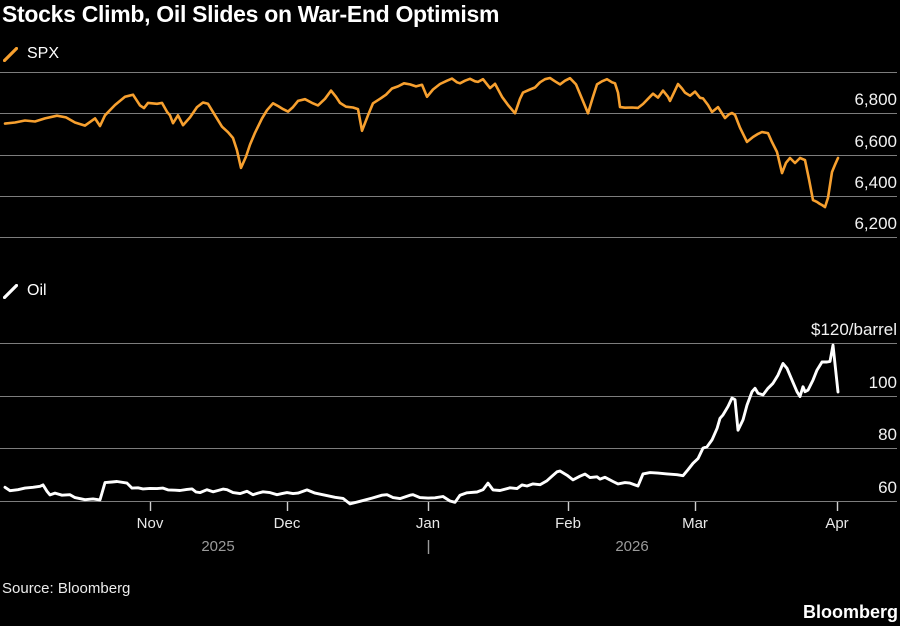 Image resolution: width=900 pixels, height=626 pixels. What do you see at coordinates (887, 487) in the screenshot?
I see `y-axis-label: 60` at bounding box center [887, 487].